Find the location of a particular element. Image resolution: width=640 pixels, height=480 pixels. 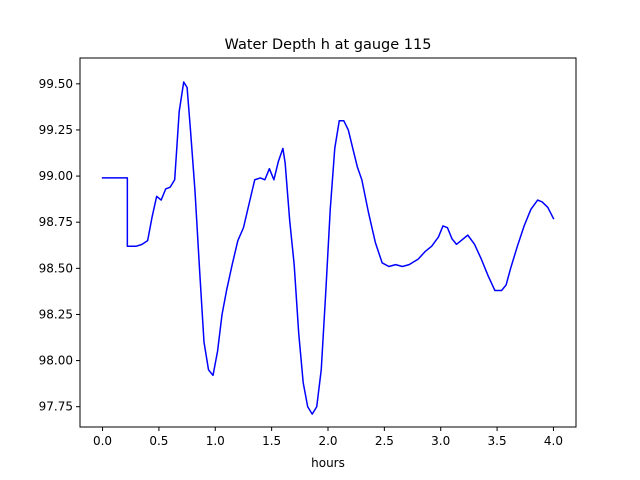

chart-title: Water Depth h at gauge 115 is located at coordinates (328, 45).